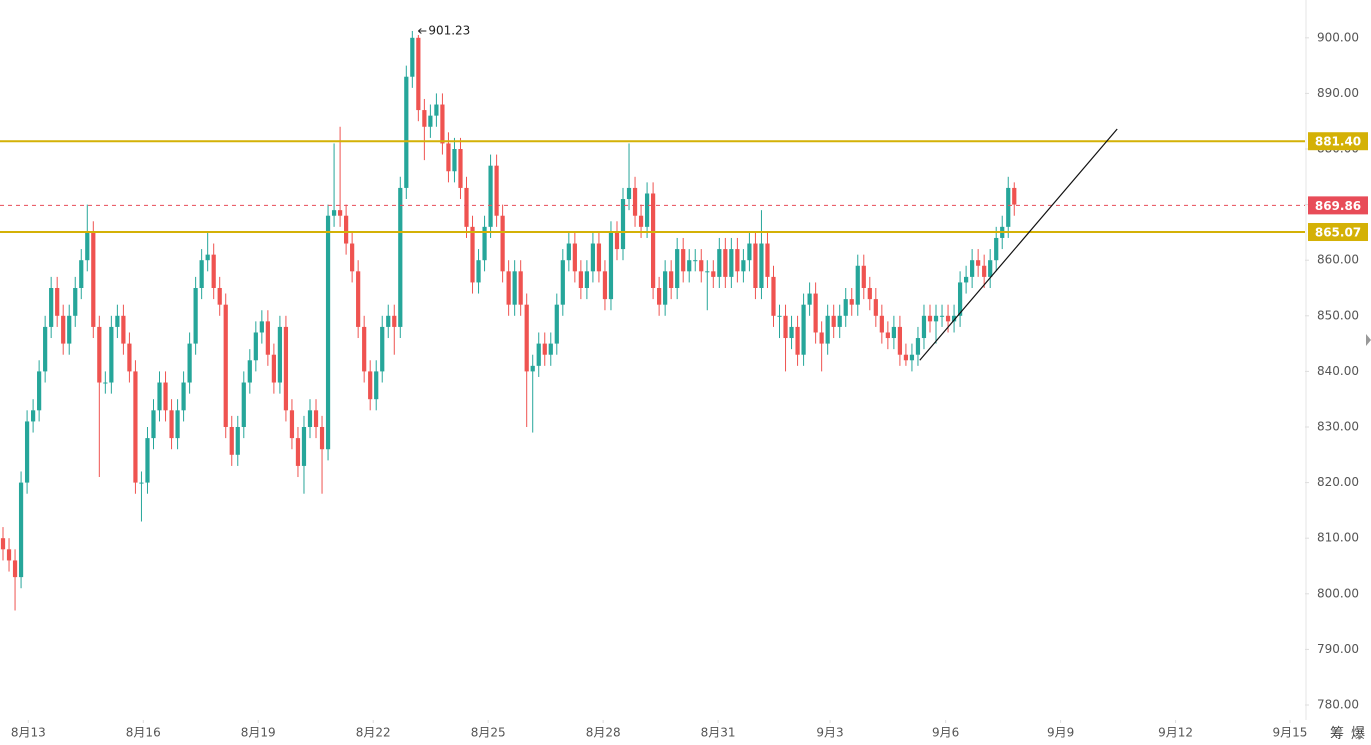 The height and width of the screenshot is (745, 1371). Describe the element at coordinates (1358, 734) in the screenshot. I see `toolbar-button: 爆` at that location.